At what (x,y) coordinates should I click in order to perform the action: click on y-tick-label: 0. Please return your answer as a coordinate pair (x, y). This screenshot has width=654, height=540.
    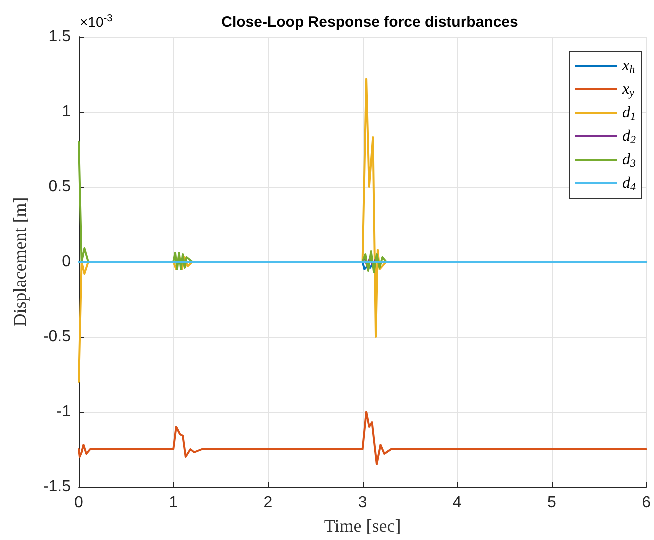
    Looking at the image, I should click on (67, 262).